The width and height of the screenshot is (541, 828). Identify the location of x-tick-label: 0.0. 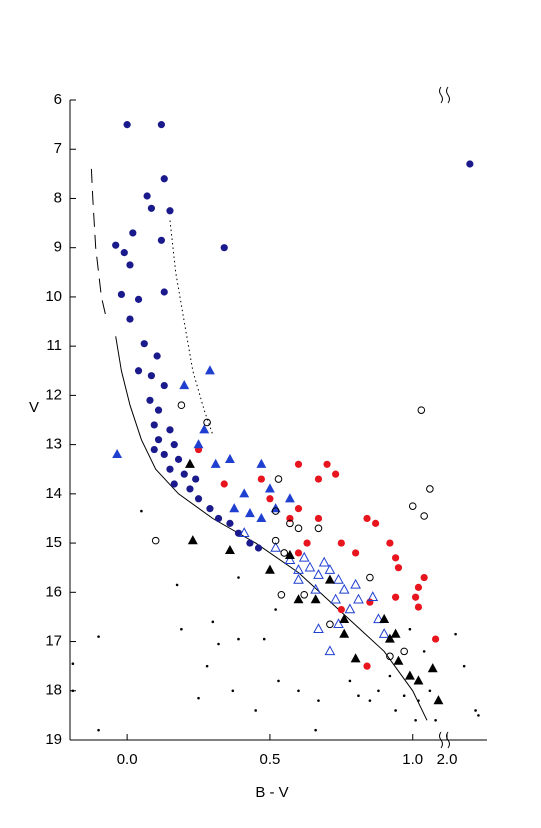
(127, 759).